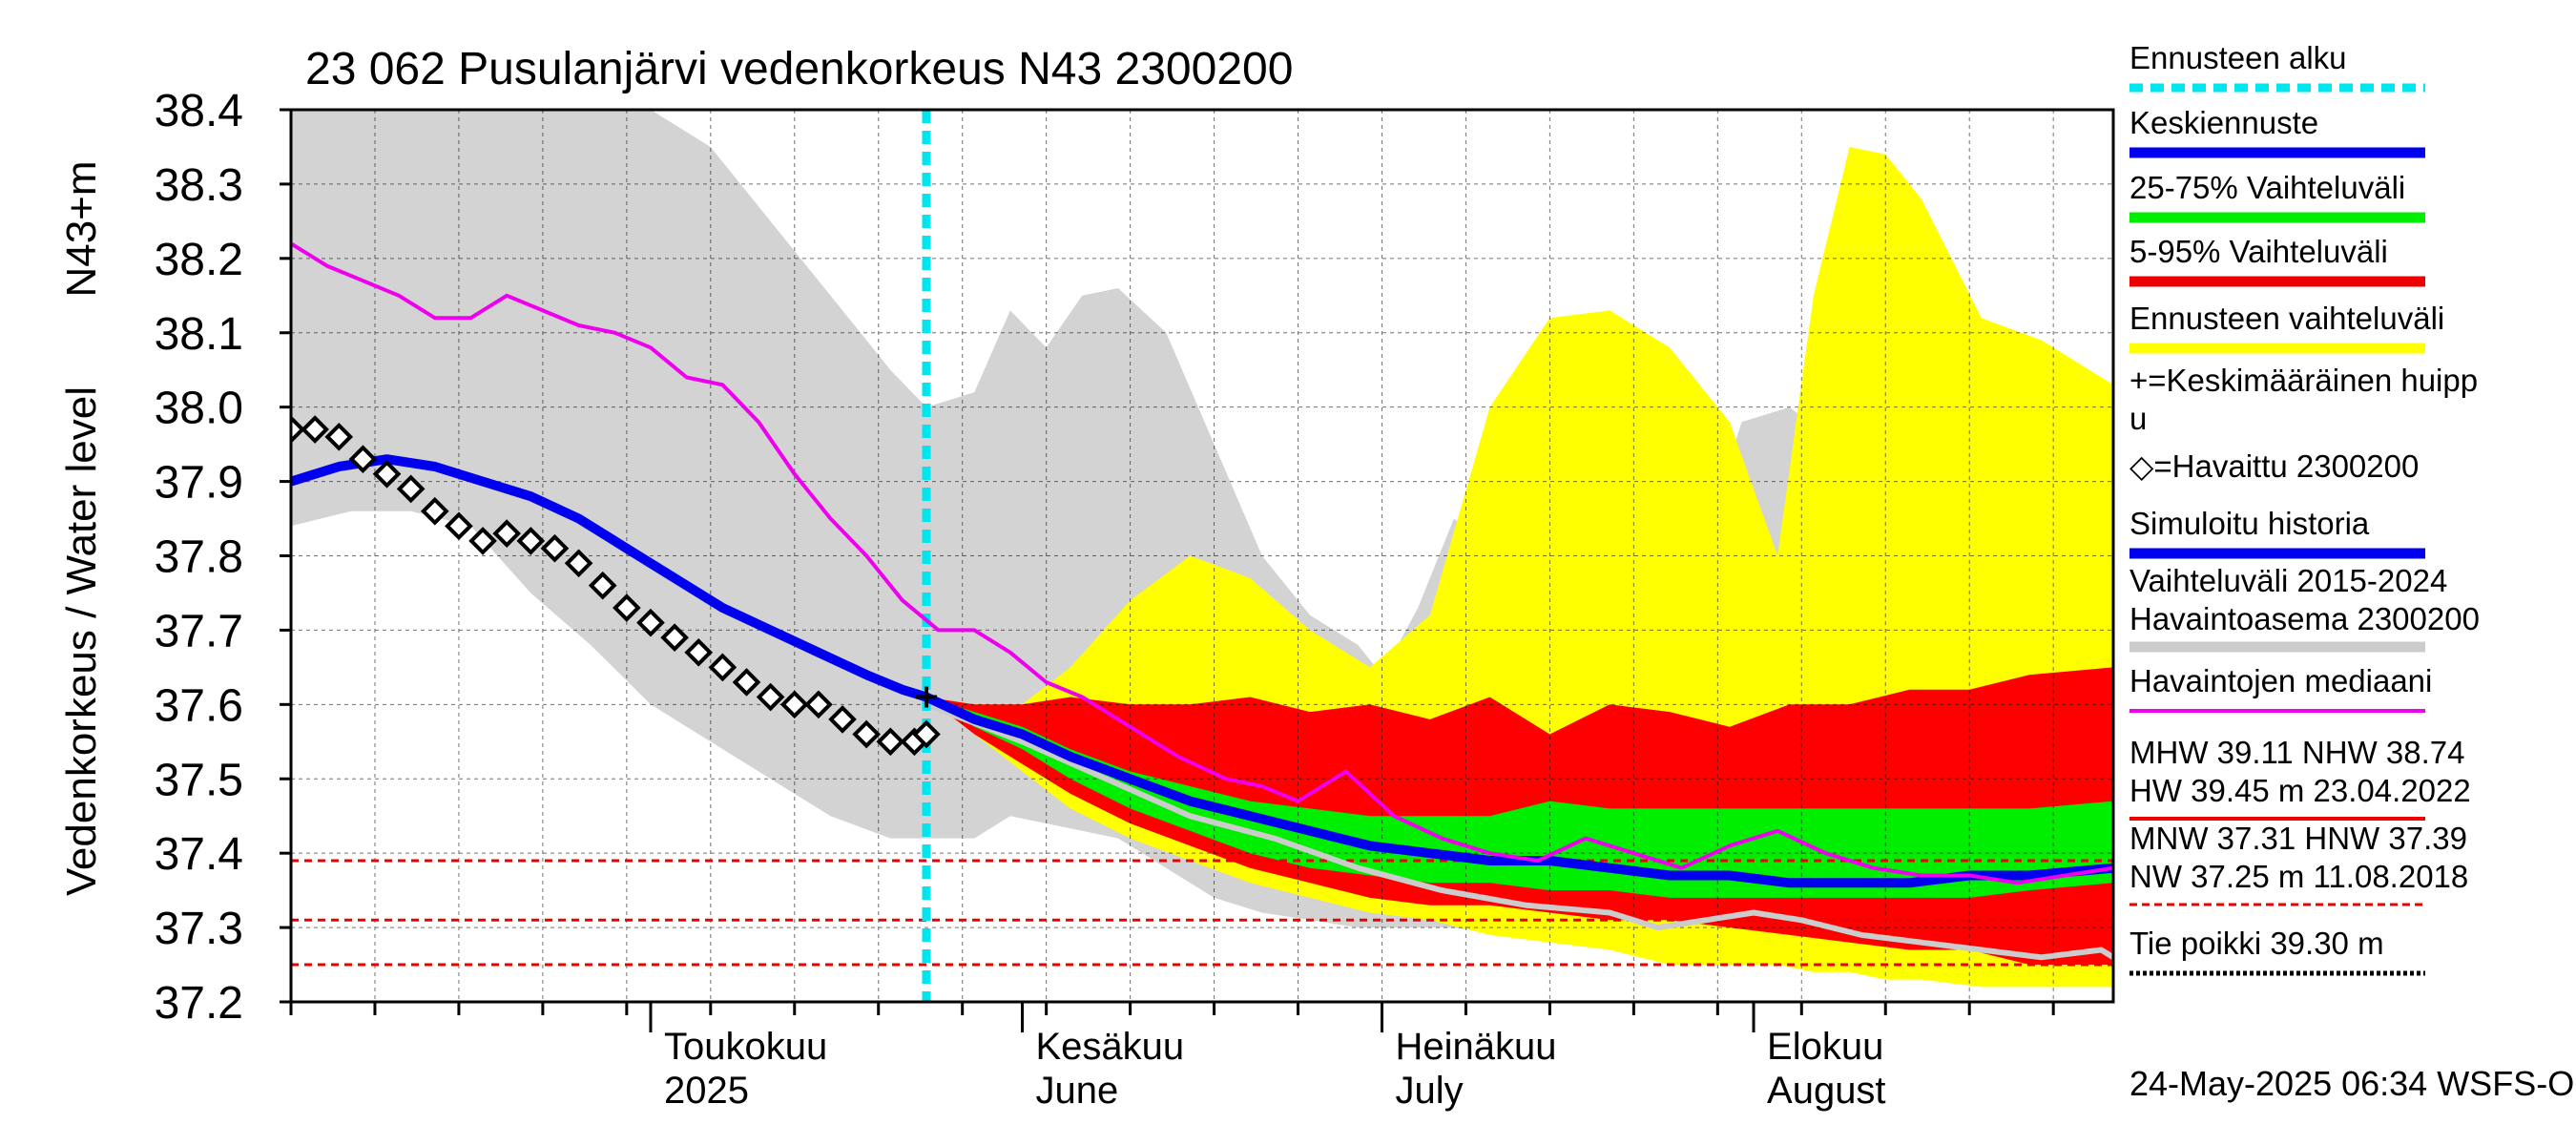 Image resolution: width=2576 pixels, height=1145 pixels. I want to click on legend-label-line2: Havaintoasema 2300200, so click(2304, 618).